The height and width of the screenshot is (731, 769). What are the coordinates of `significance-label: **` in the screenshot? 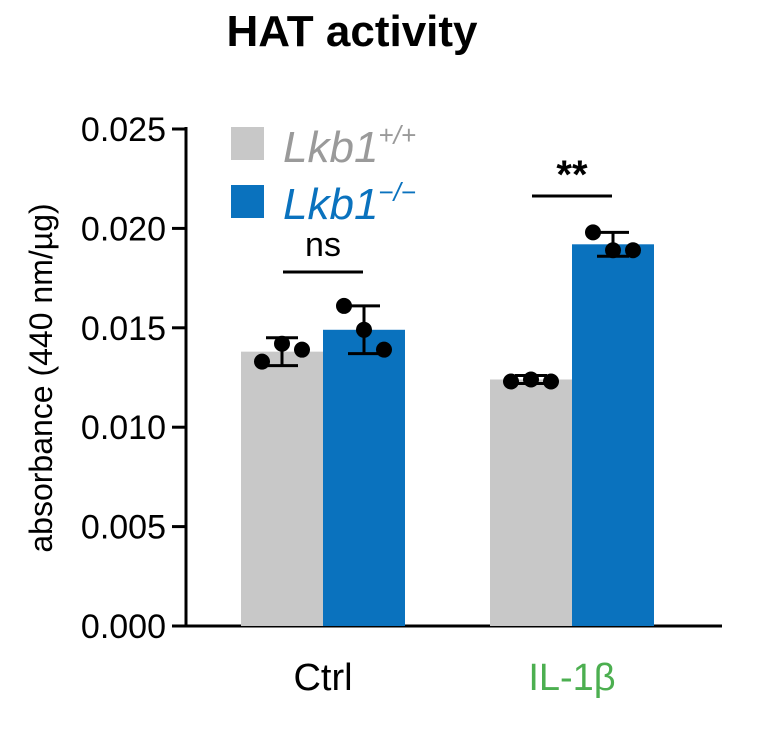 It's located at (572, 175).